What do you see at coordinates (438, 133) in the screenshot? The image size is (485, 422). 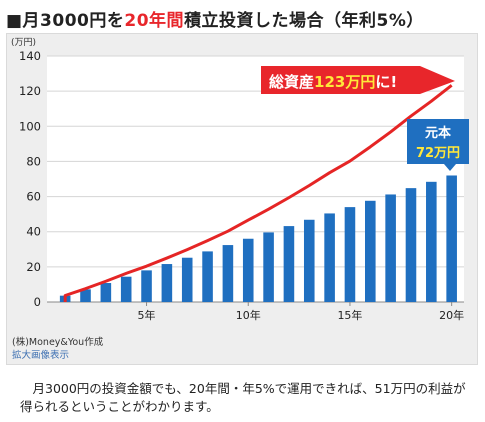 I see `principal-line1: 元本` at bounding box center [438, 133].